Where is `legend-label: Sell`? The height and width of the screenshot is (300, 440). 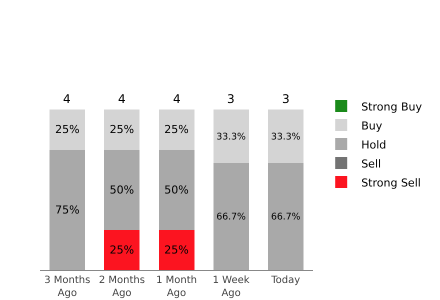
legend-label: Sell is located at coordinates (371, 163).